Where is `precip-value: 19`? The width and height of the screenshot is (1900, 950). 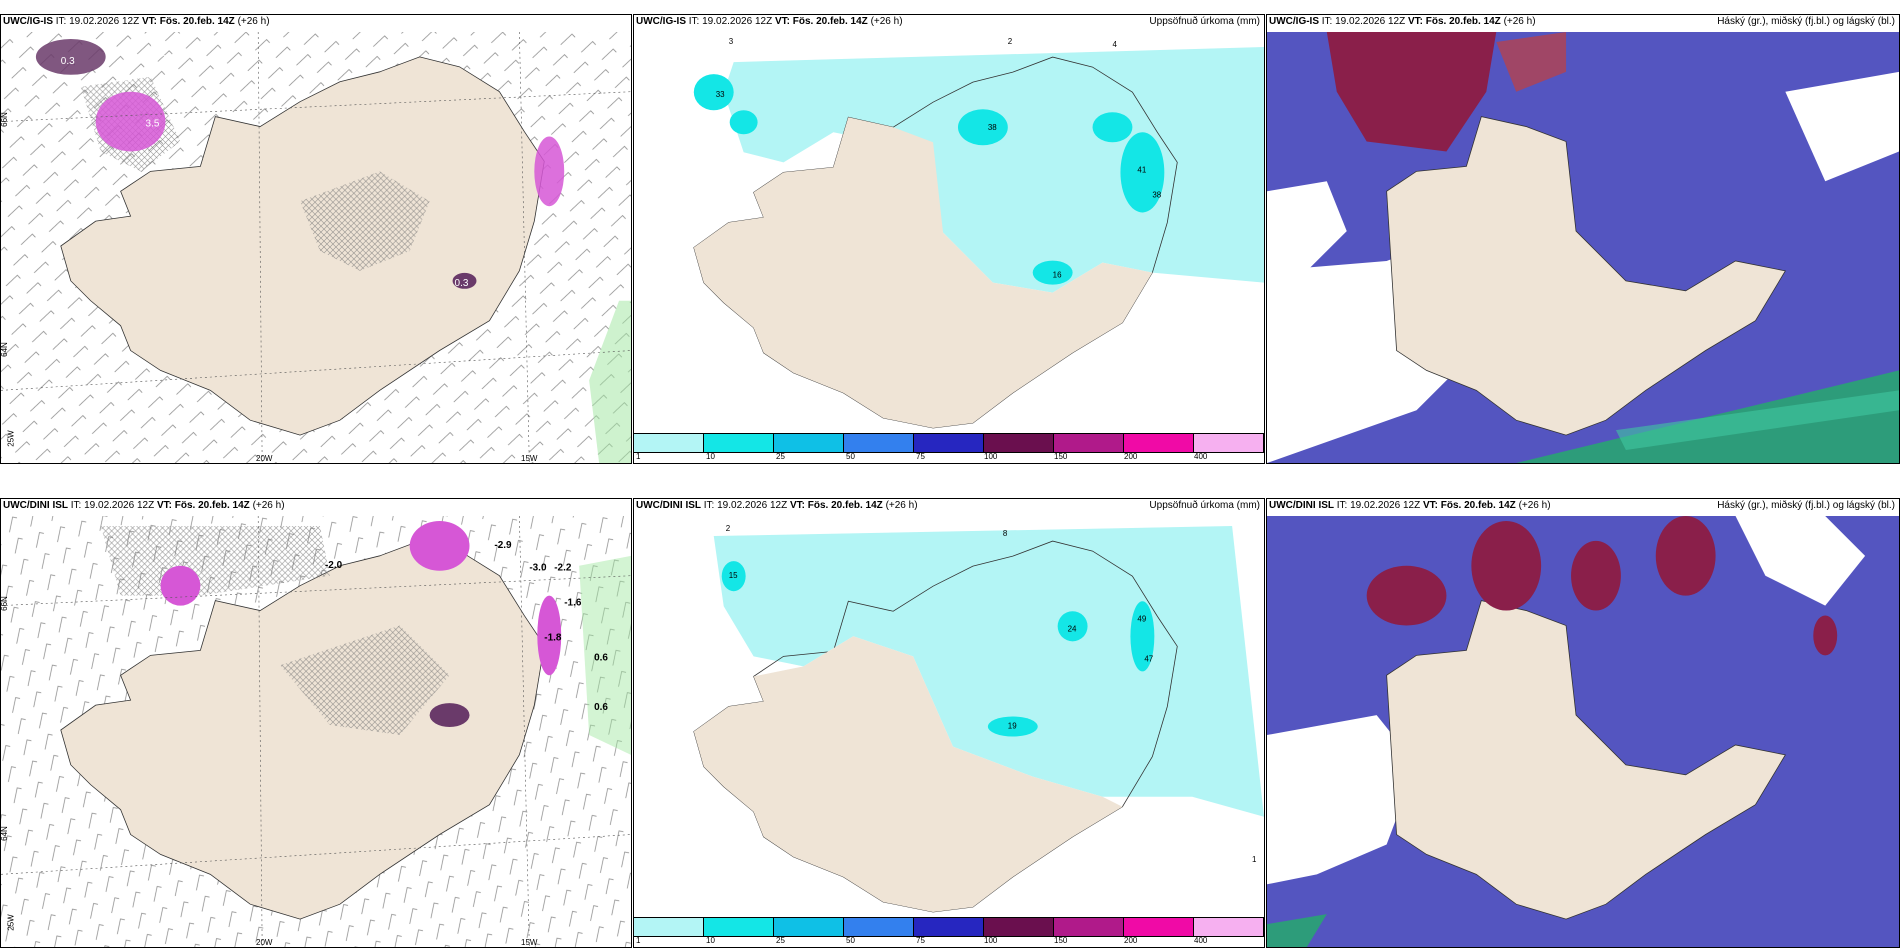
precip-value: 19 is located at coordinates (1012, 726).